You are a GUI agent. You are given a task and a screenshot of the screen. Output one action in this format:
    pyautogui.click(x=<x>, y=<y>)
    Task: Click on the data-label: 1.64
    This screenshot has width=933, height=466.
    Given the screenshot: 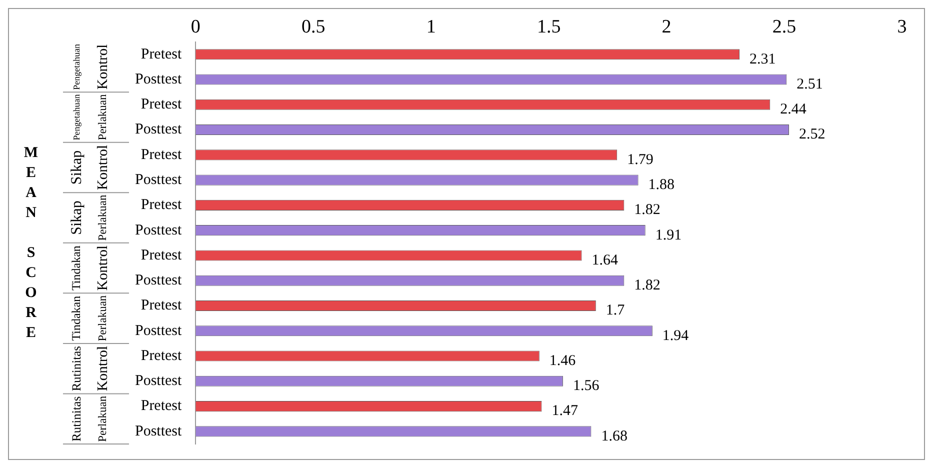 What is the action you would take?
    pyautogui.click(x=605, y=260)
    